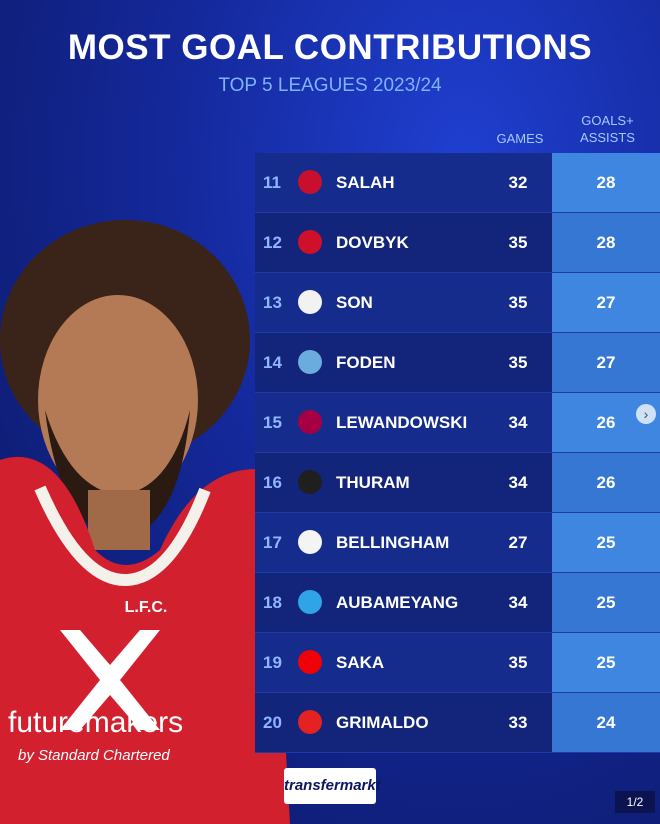 The height and width of the screenshot is (824, 660). I want to click on player-name: BELLINGHAM, so click(393, 542).